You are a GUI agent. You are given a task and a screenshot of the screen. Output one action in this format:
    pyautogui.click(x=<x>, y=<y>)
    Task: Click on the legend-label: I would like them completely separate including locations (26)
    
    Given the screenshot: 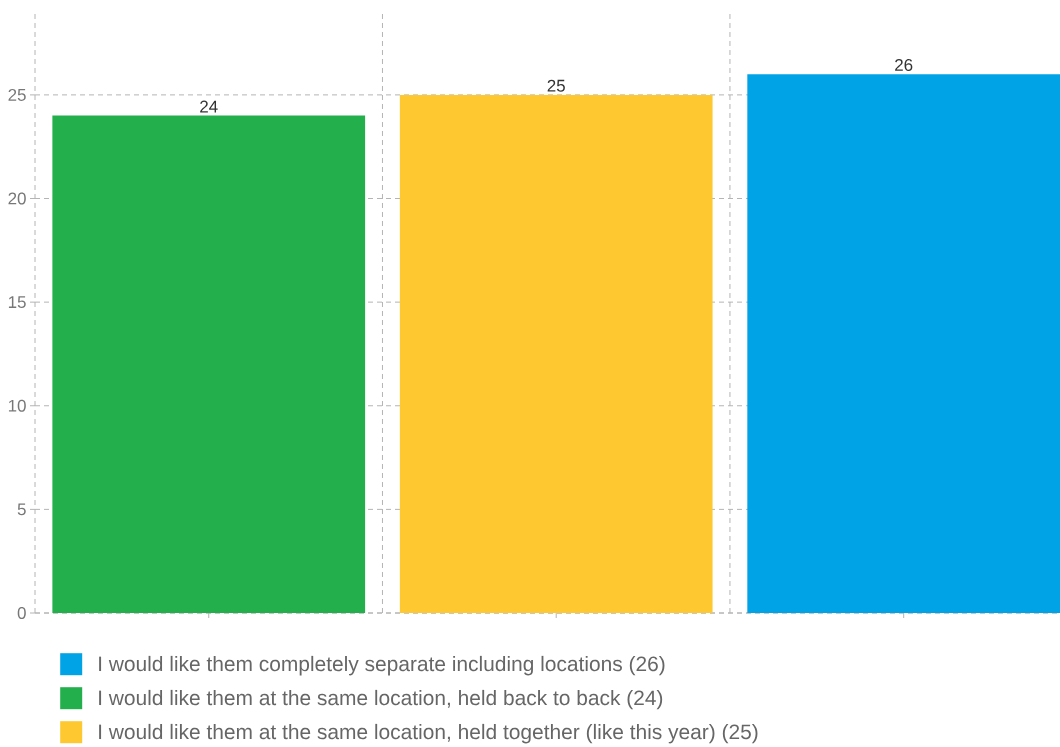 What is the action you would take?
    pyautogui.click(x=382, y=665)
    